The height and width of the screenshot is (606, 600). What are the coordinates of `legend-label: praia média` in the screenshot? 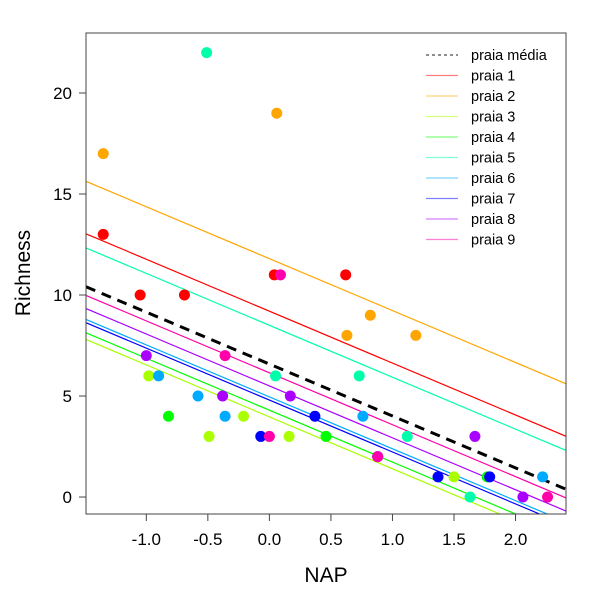 It's located at (509, 56).